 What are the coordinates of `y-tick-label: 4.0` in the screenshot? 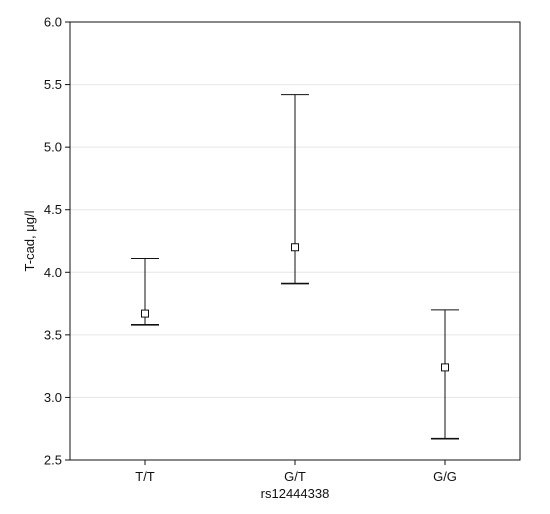 It's located at (53, 272).